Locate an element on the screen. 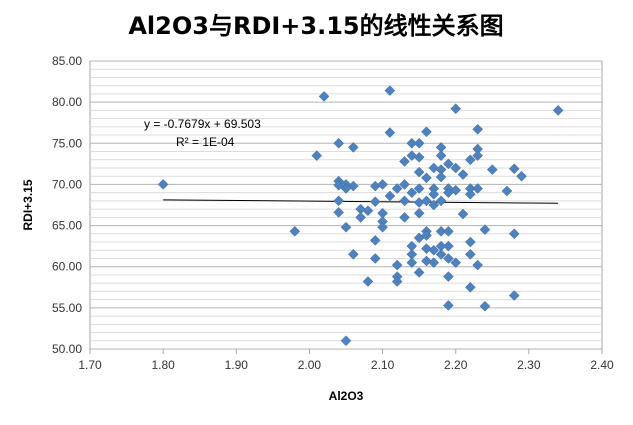  y-tick-label: 60.00 is located at coordinates (67, 267).